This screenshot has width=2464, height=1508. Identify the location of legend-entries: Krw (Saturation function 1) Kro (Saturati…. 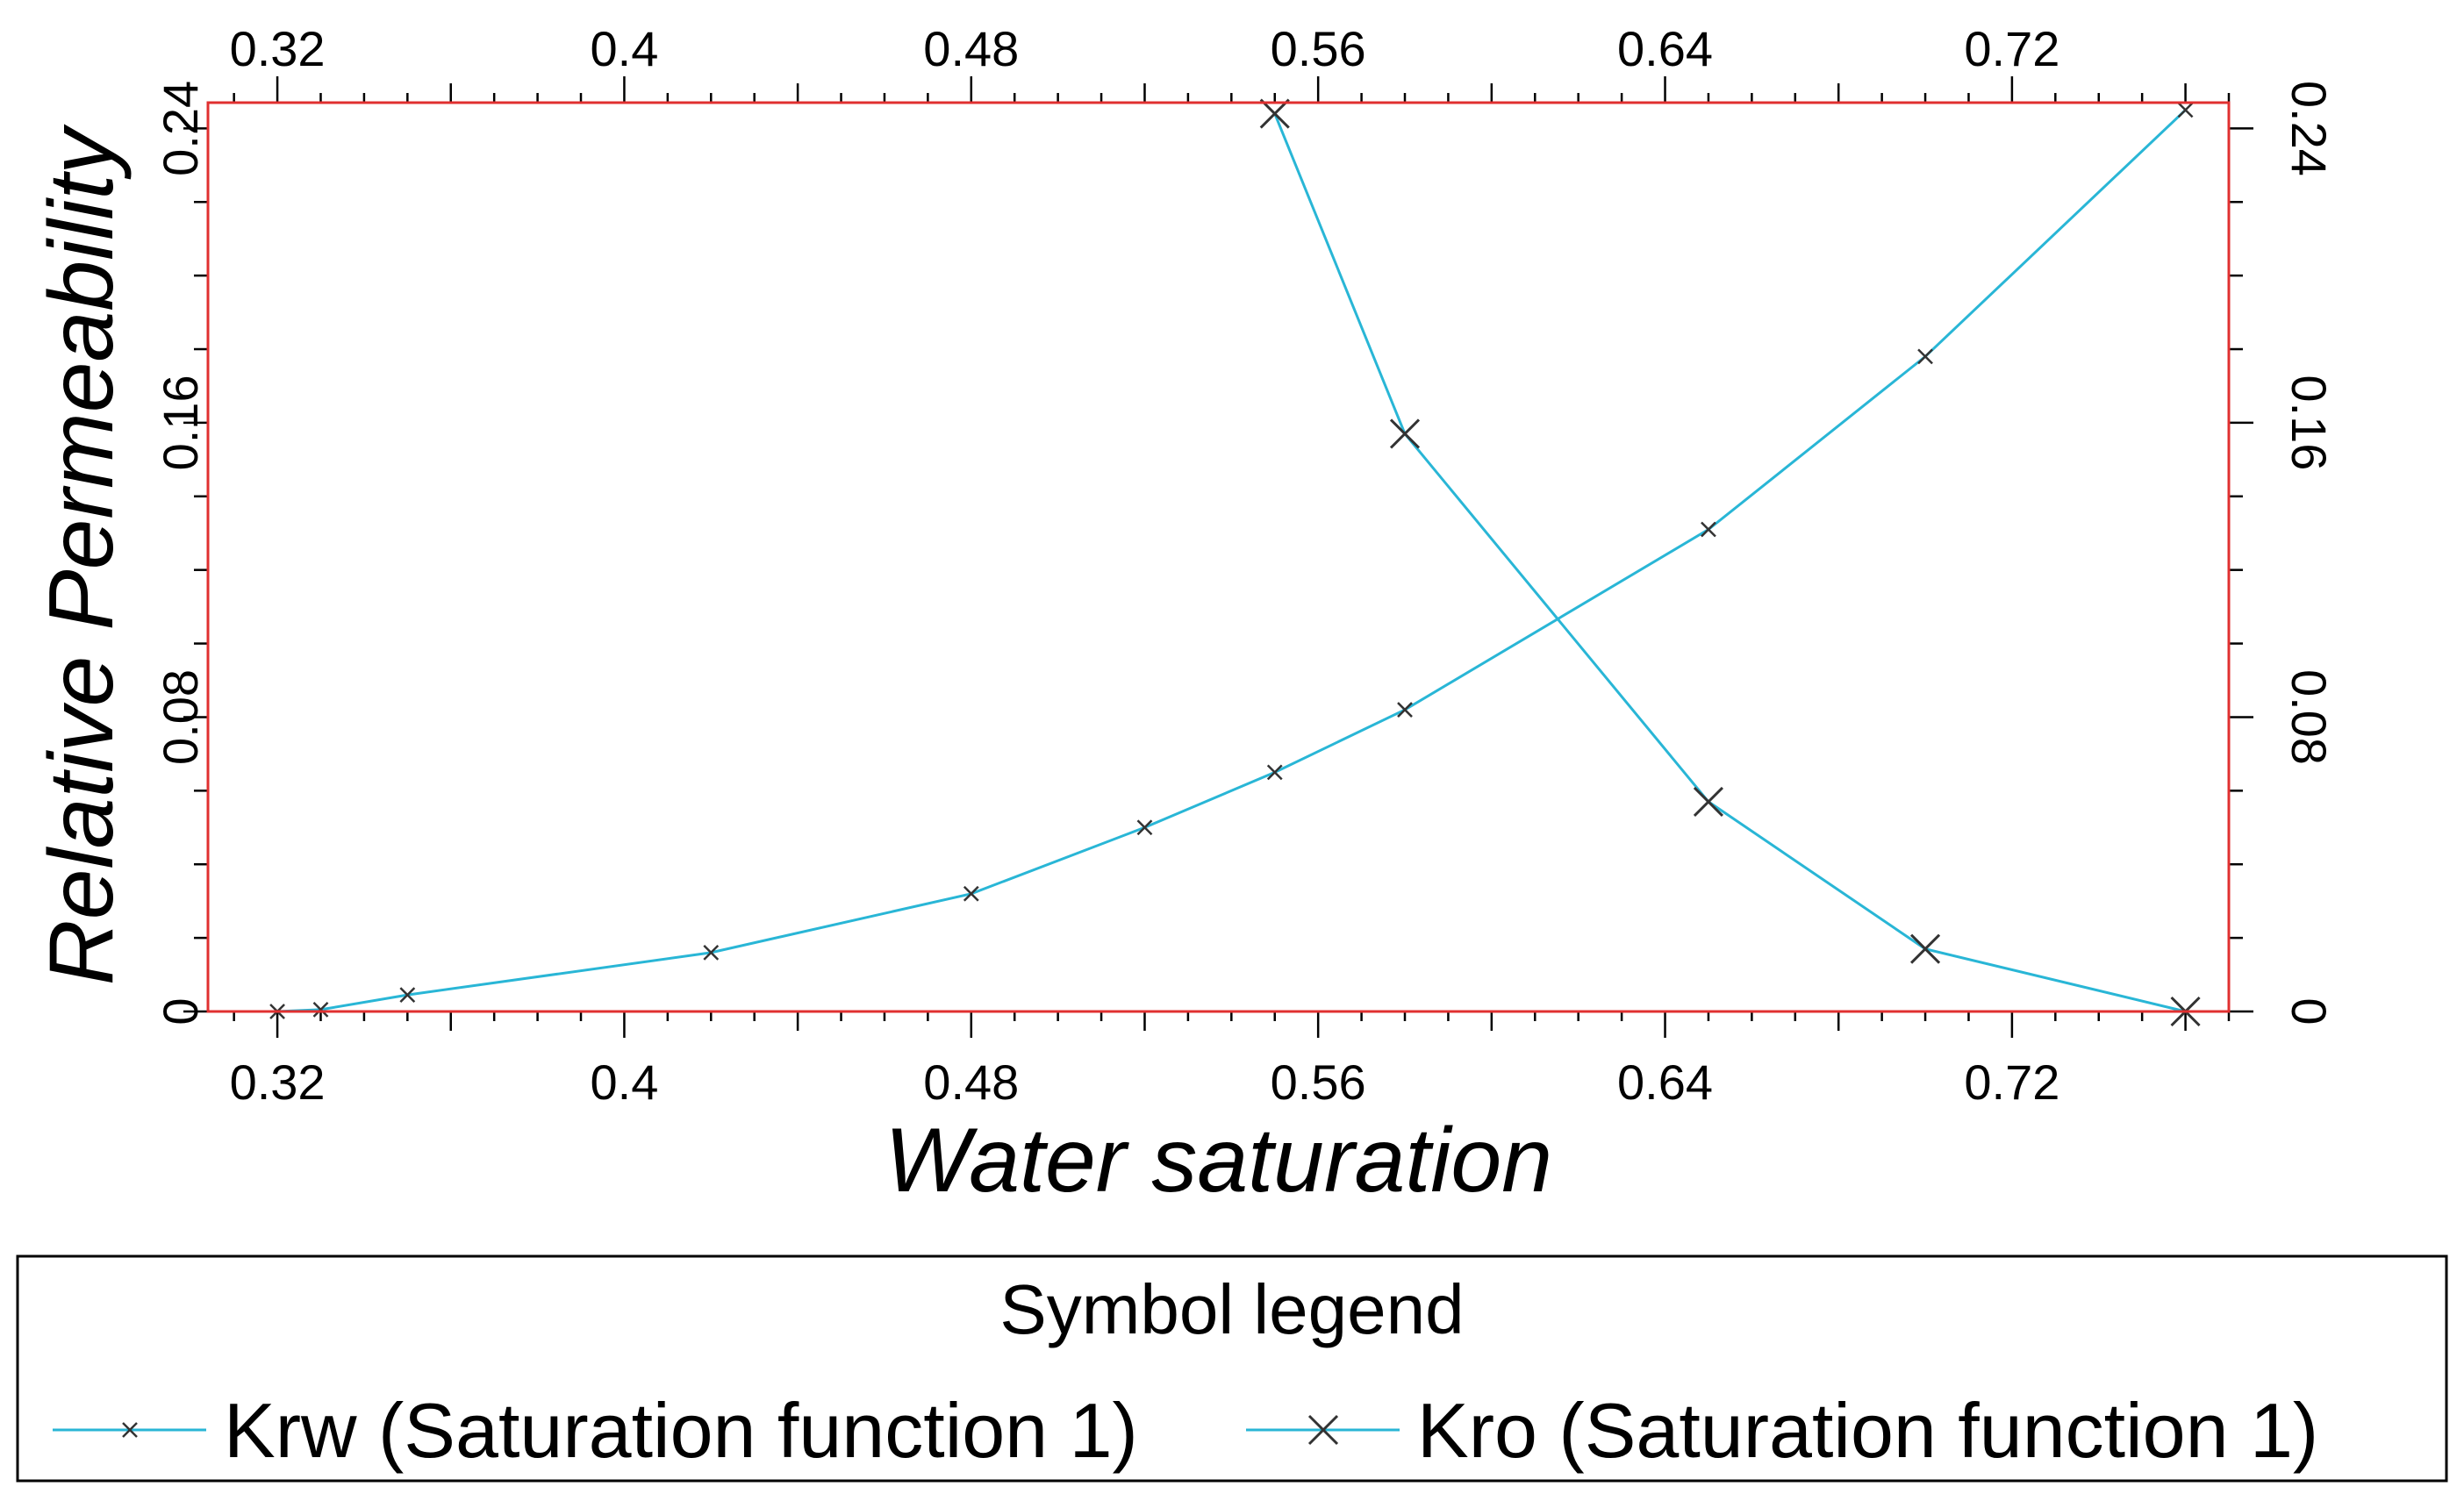
(1185, 1430).